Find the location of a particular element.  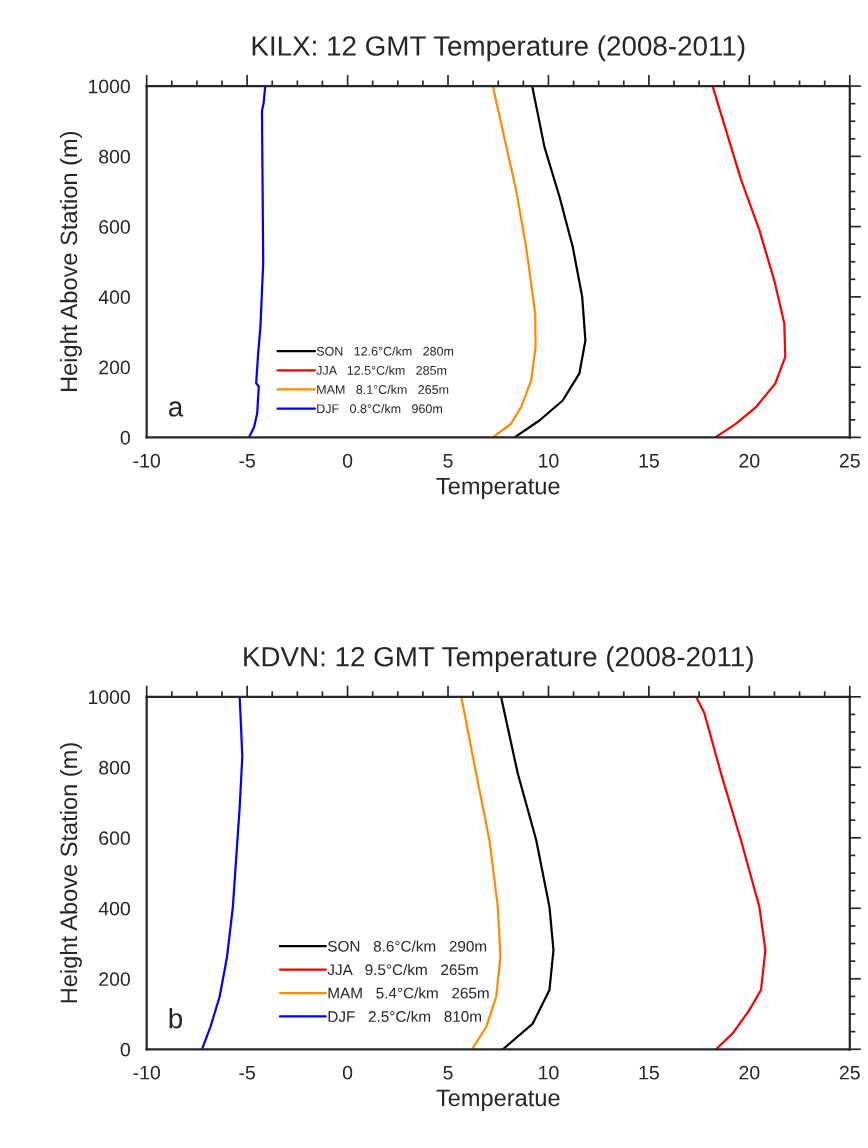

legend-label: JJA 9.5°C/km 265m is located at coordinates (402, 969).